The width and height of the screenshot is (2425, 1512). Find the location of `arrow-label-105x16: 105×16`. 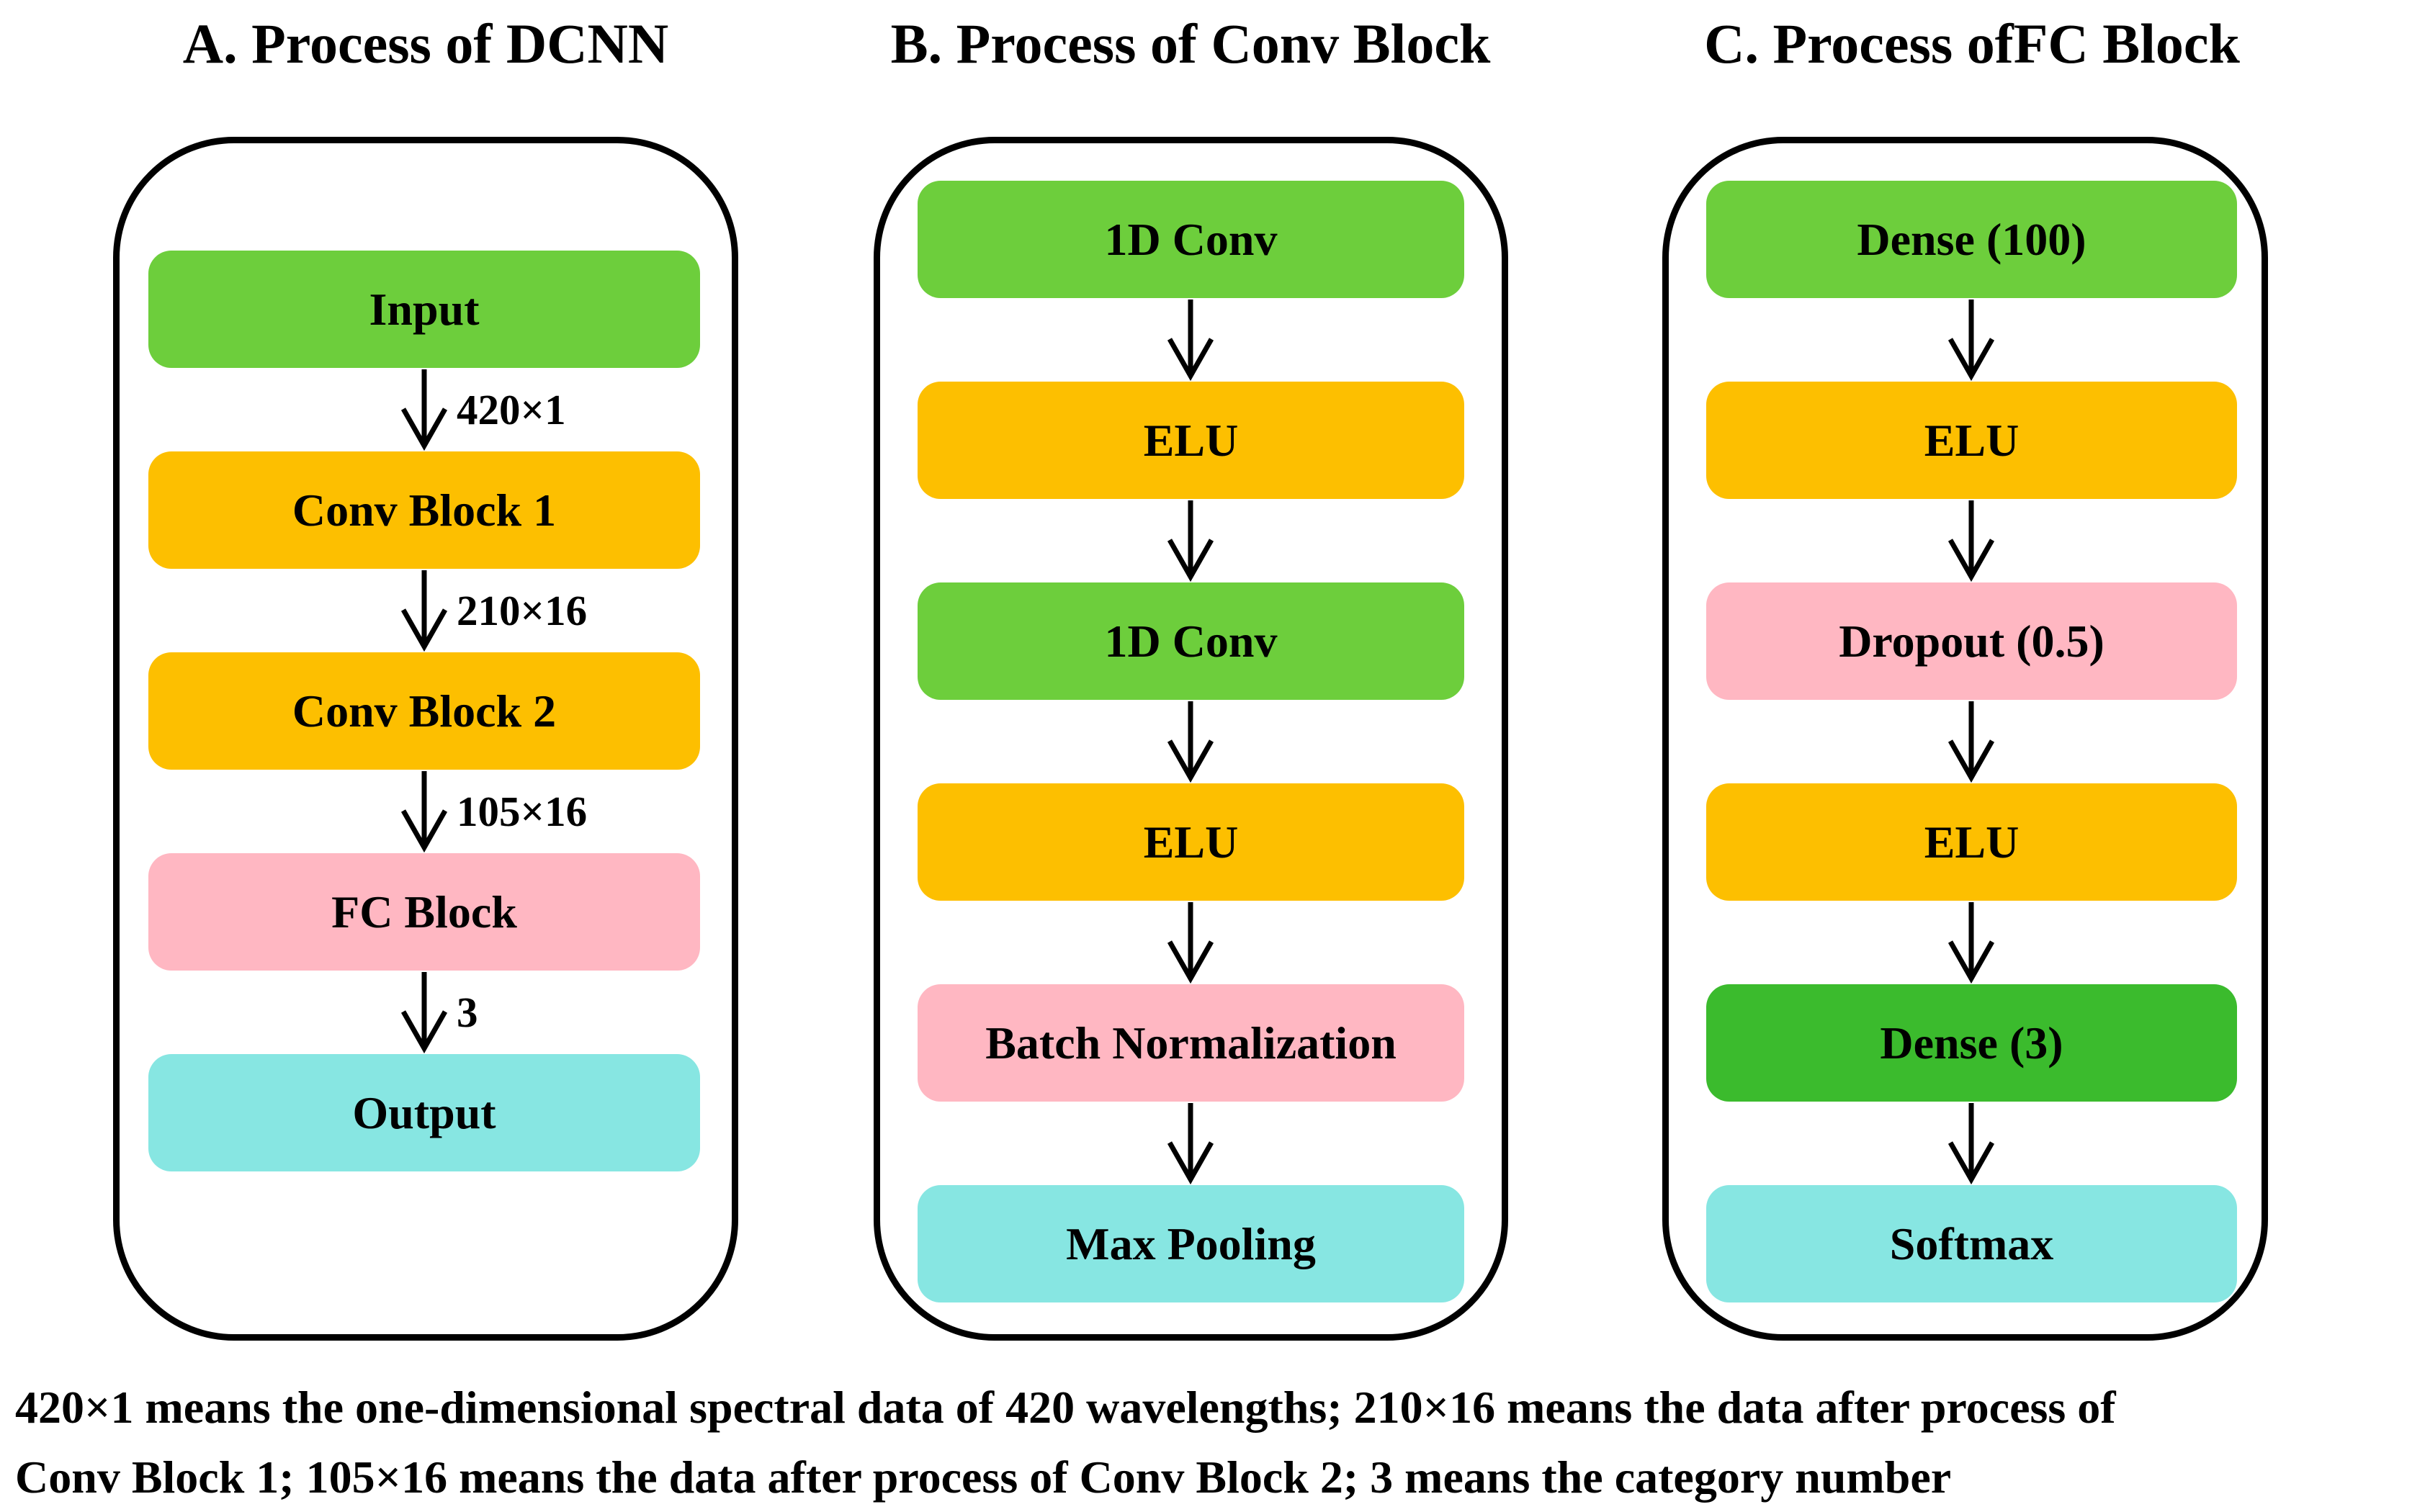

arrow-label-105x16: 105×16 is located at coordinates (522, 811).